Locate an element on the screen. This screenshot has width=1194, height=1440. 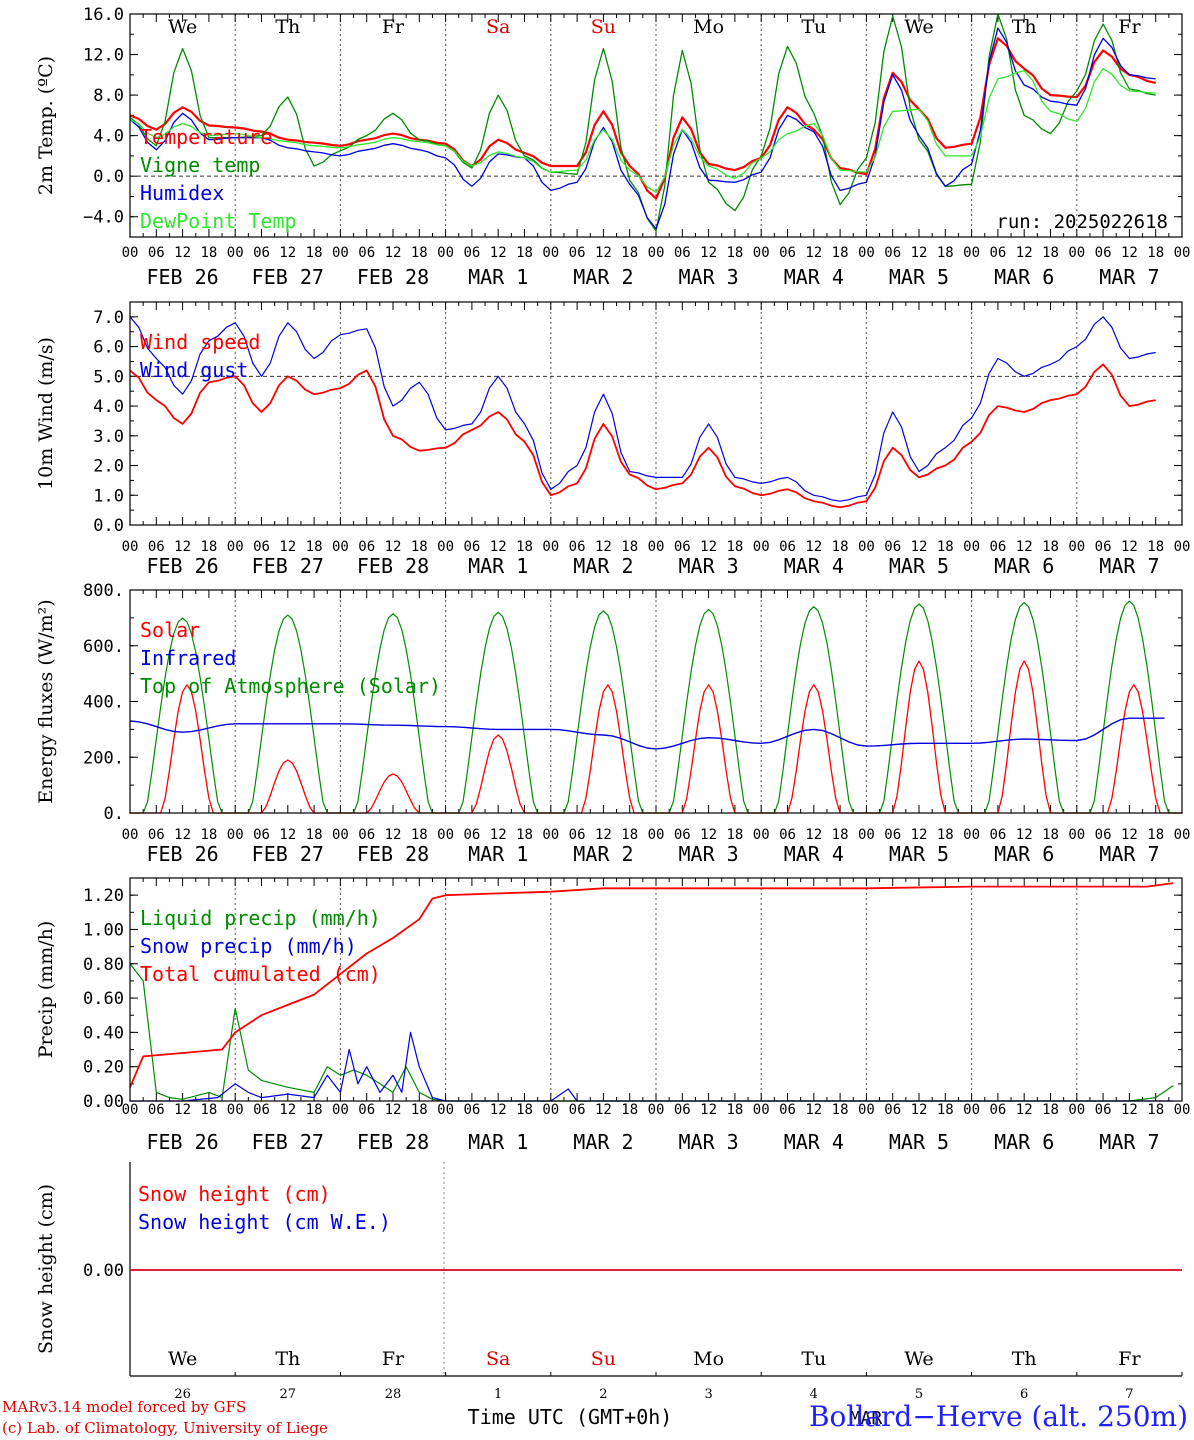
day-number: 2 is located at coordinates (603, 1394).